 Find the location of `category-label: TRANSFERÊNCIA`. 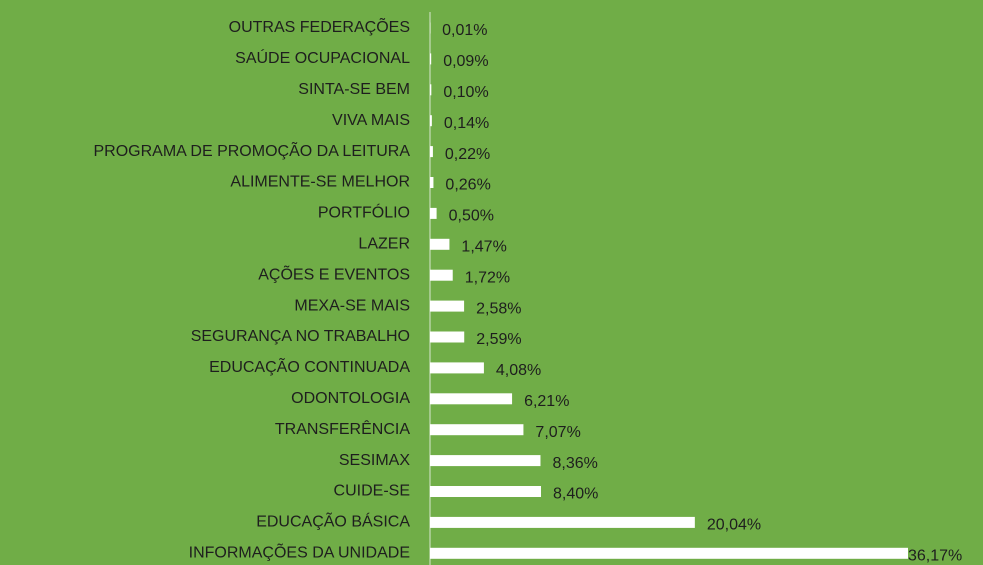

category-label: TRANSFERÊNCIA is located at coordinates (342, 428).